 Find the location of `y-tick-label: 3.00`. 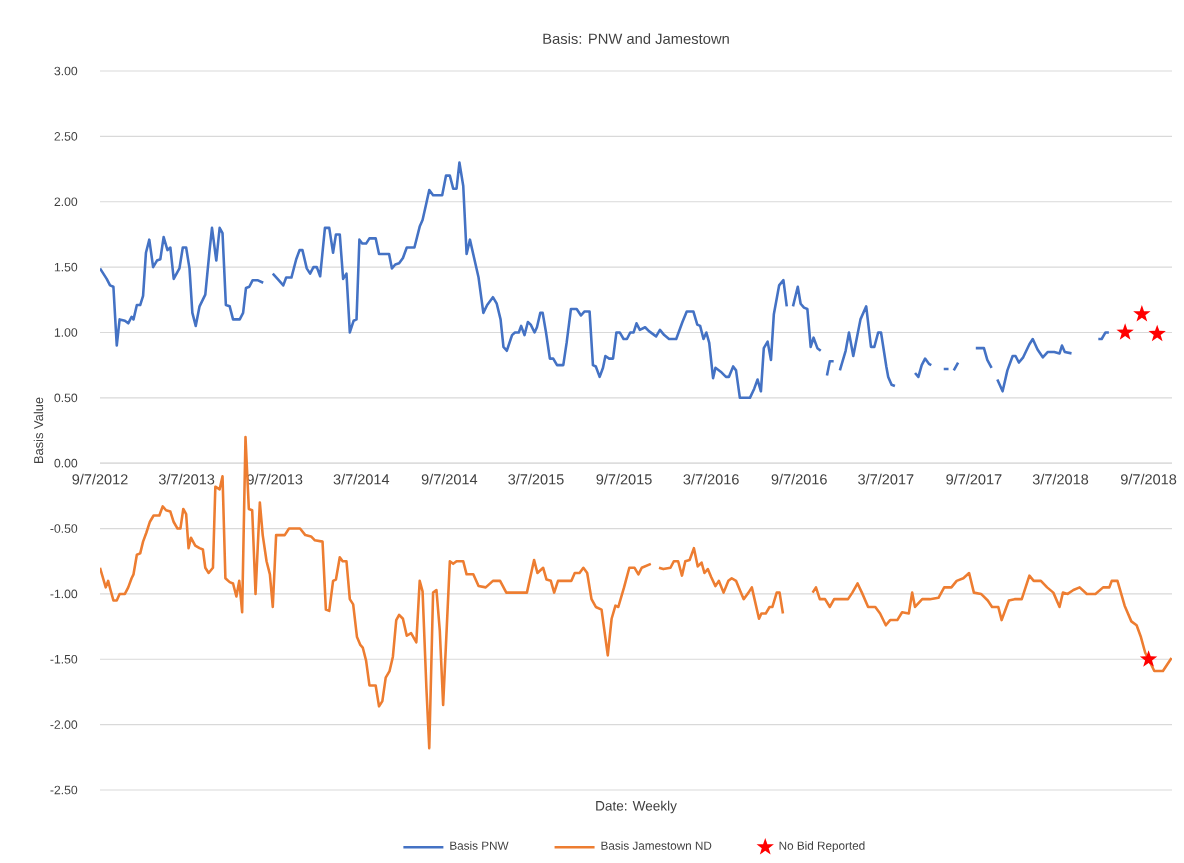

y-tick-label: 3.00 is located at coordinates (66, 71).